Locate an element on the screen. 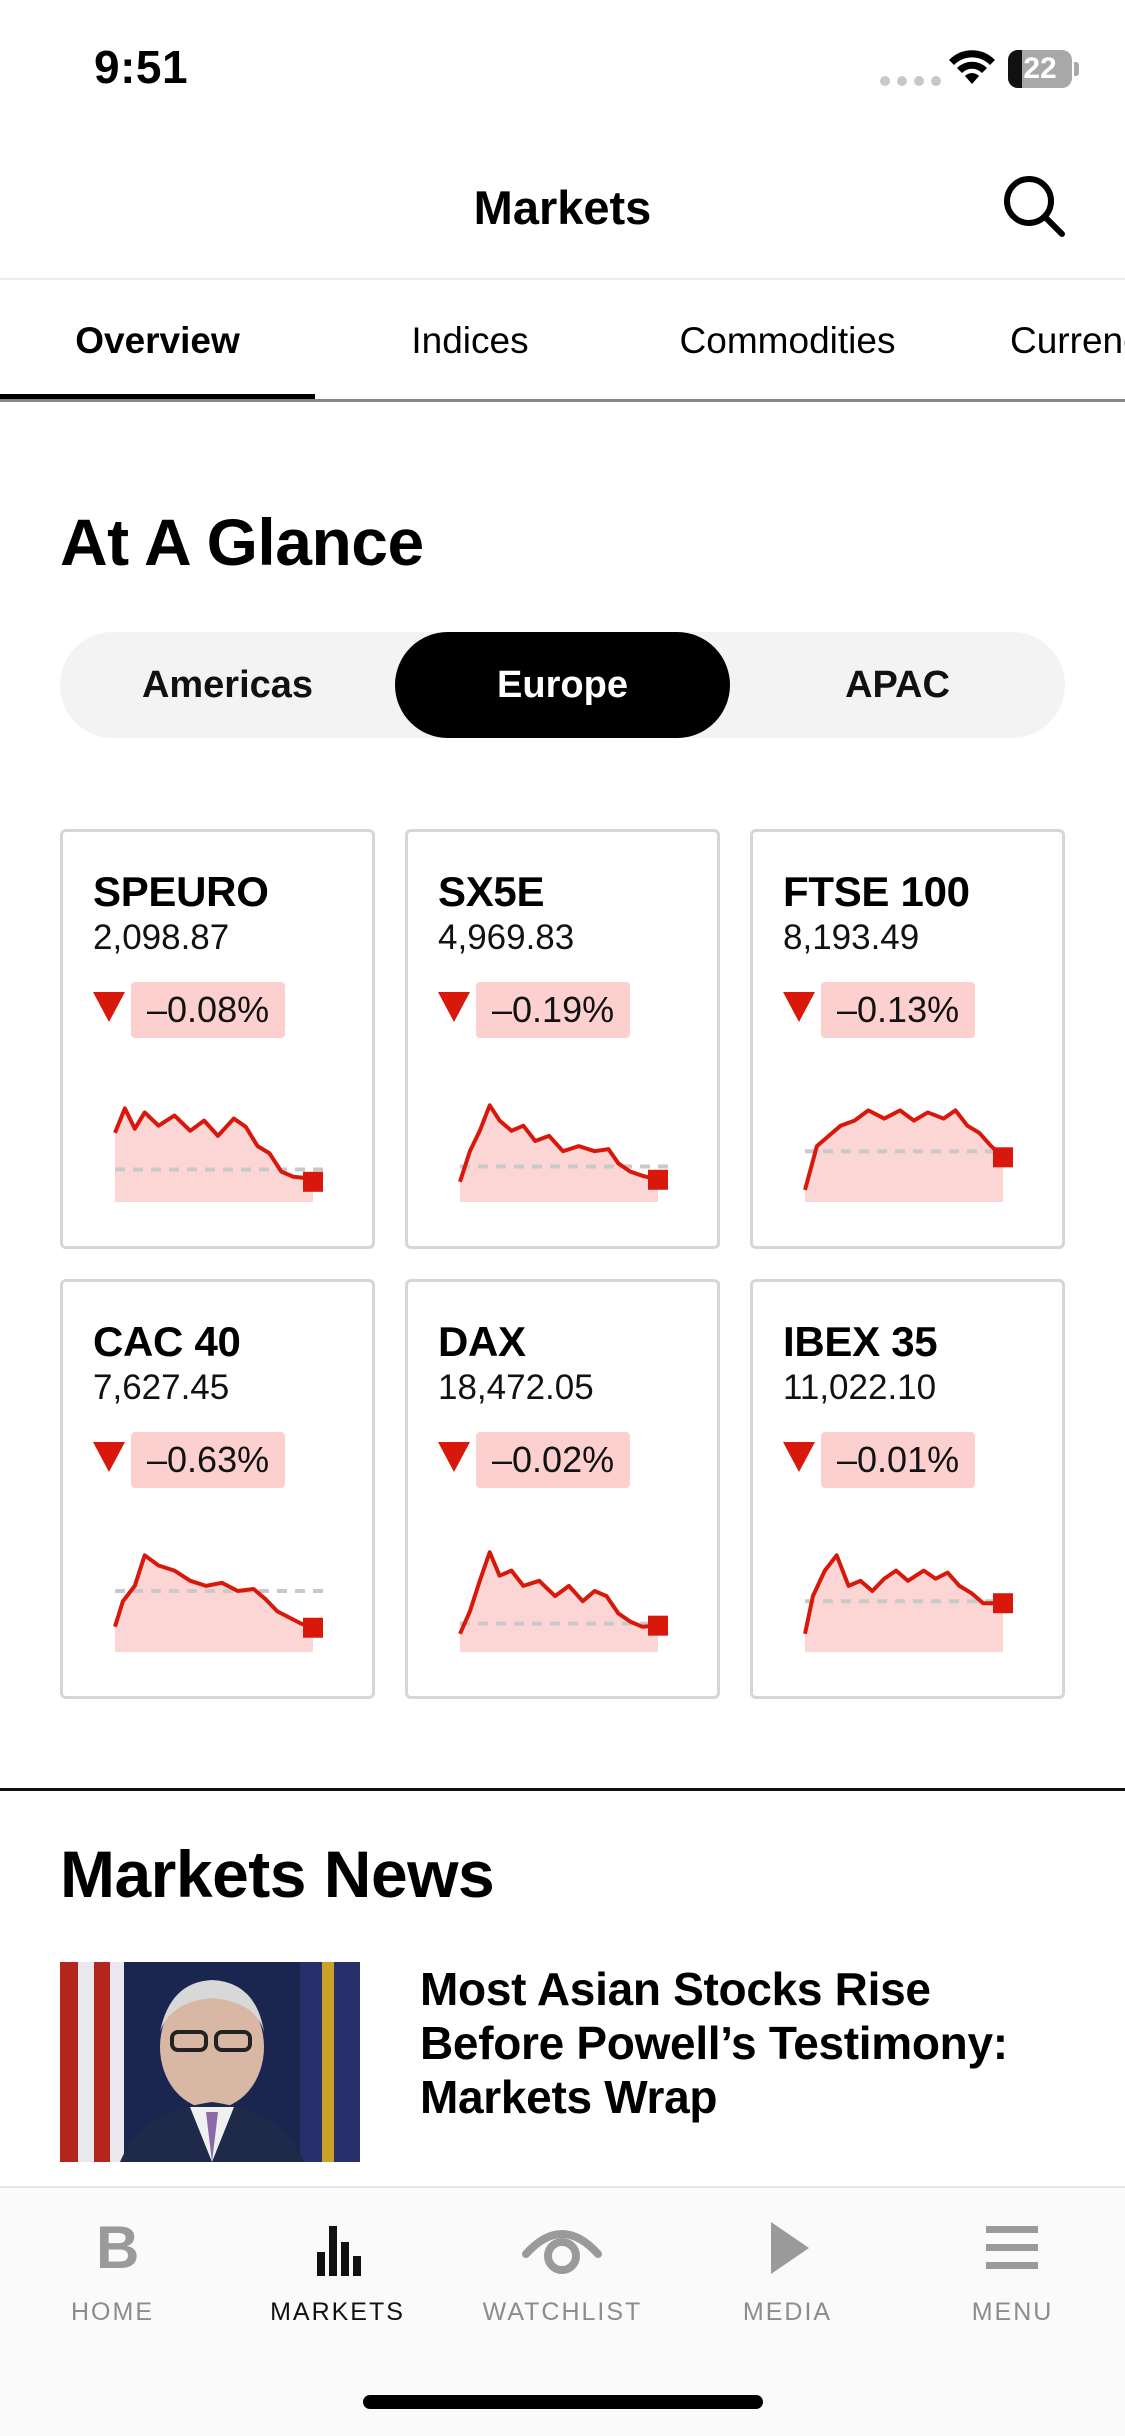 The image size is (1125, 2436). index-card-dax: DAX 18,472.05 –0.02% is located at coordinates (562, 1489).